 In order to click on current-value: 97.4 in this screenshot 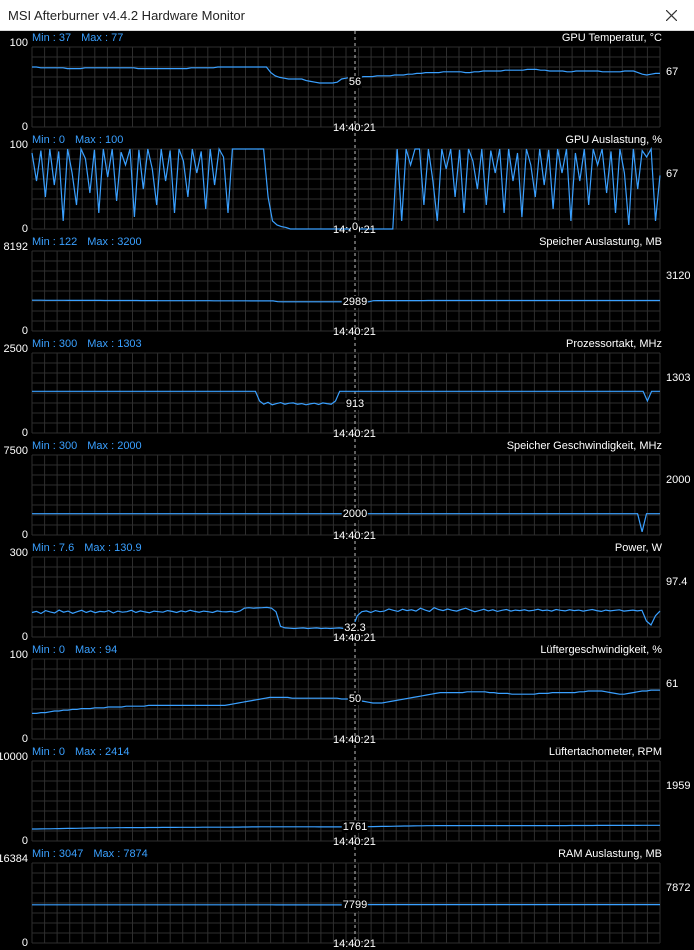, I will do `click(676, 582)`.